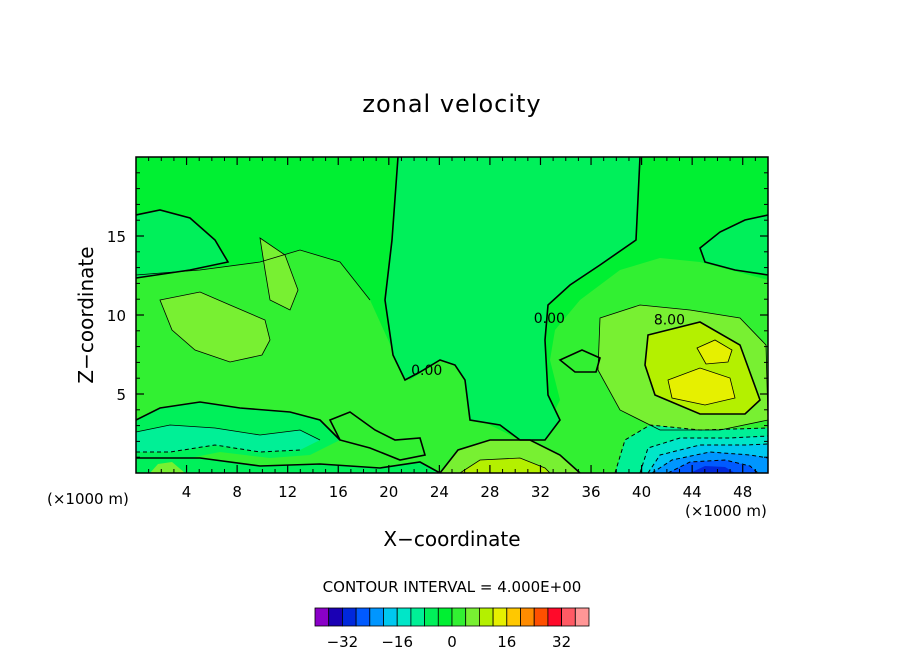 This screenshot has height=654, width=904. I want to click on x-axis-label: X−coordinate, so click(451, 539).